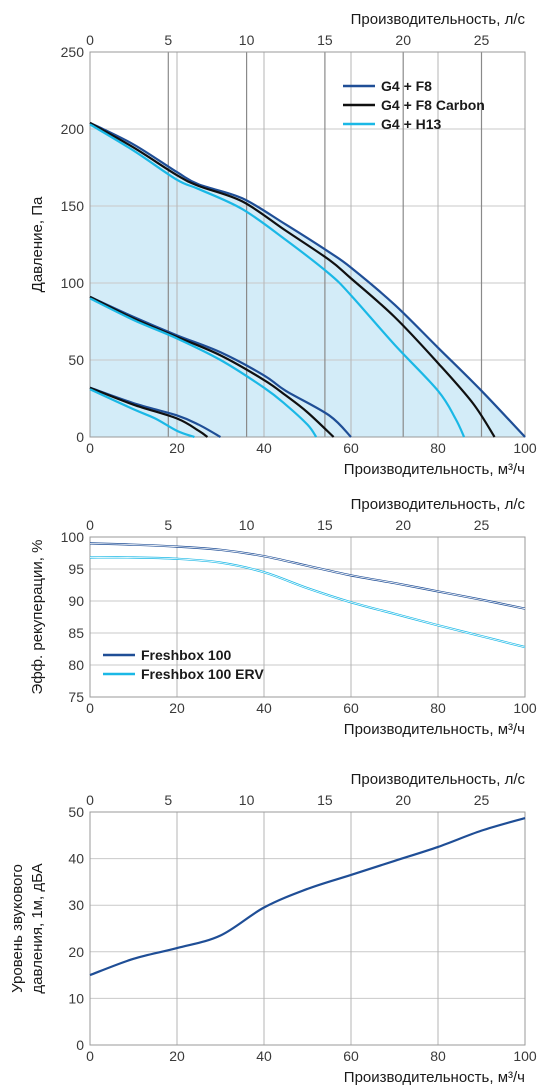 Image resolution: width=538 pixels, height=1090 pixels. What do you see at coordinates (73, 52) in the screenshot?
I see `y-tick-label: 250` at bounding box center [73, 52].